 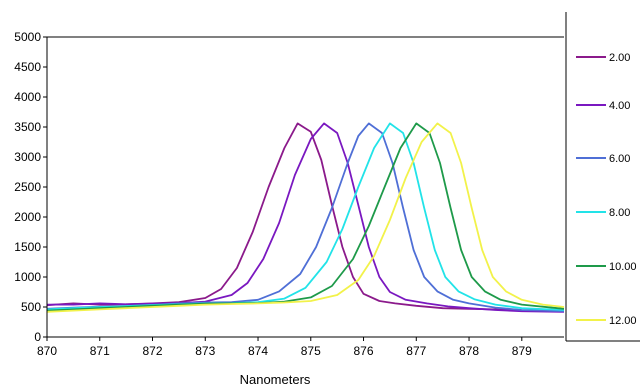 I want to click on x-tick-label: 874, so click(x=258, y=351).